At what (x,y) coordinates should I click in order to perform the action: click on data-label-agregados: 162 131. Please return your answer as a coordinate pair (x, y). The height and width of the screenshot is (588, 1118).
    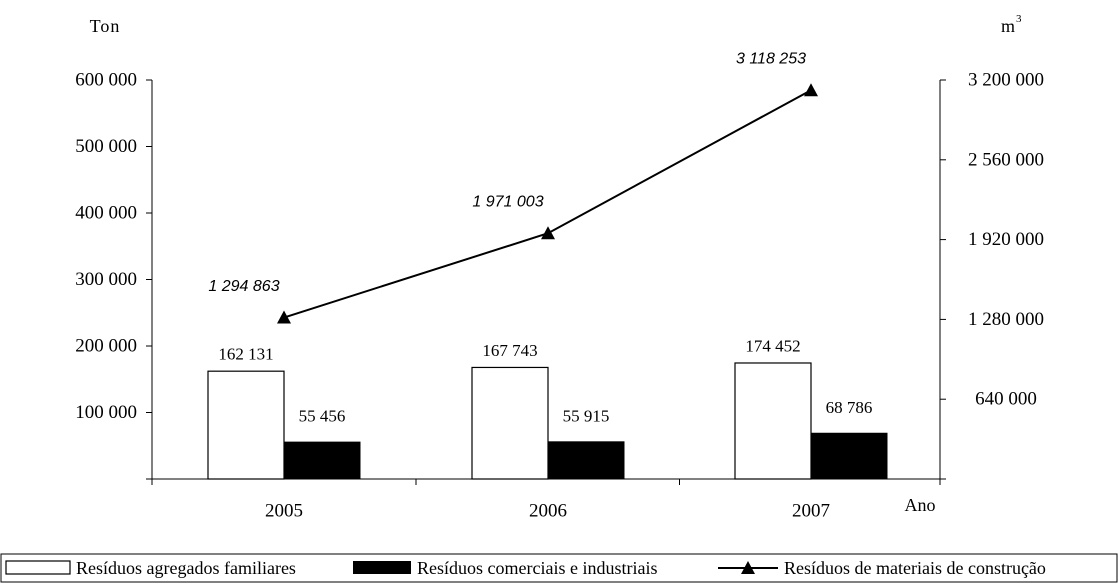
    Looking at the image, I should click on (245, 354).